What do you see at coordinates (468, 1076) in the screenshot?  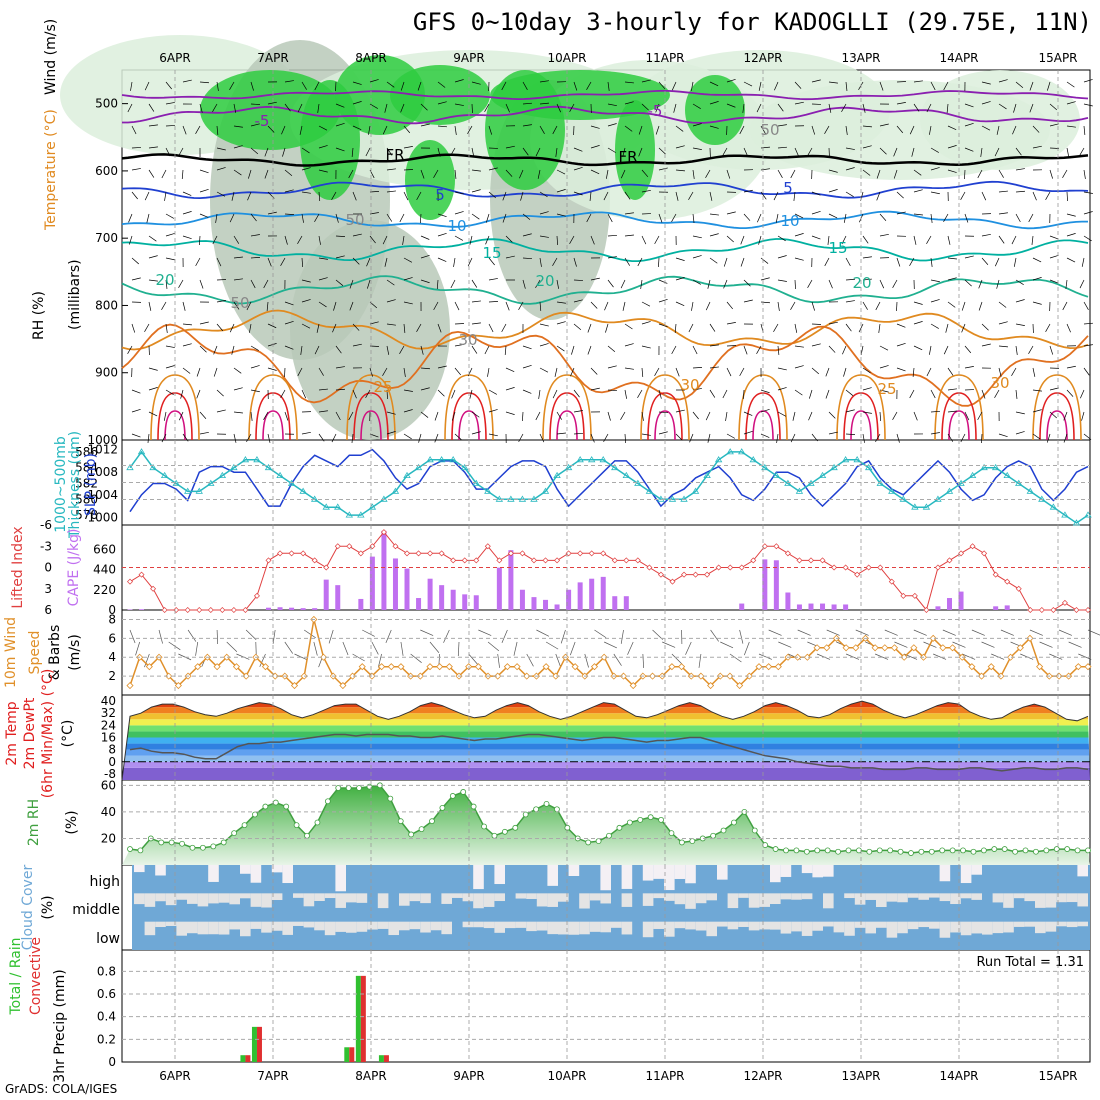 I see `bottom-date-label: 9APR` at bounding box center [468, 1076].